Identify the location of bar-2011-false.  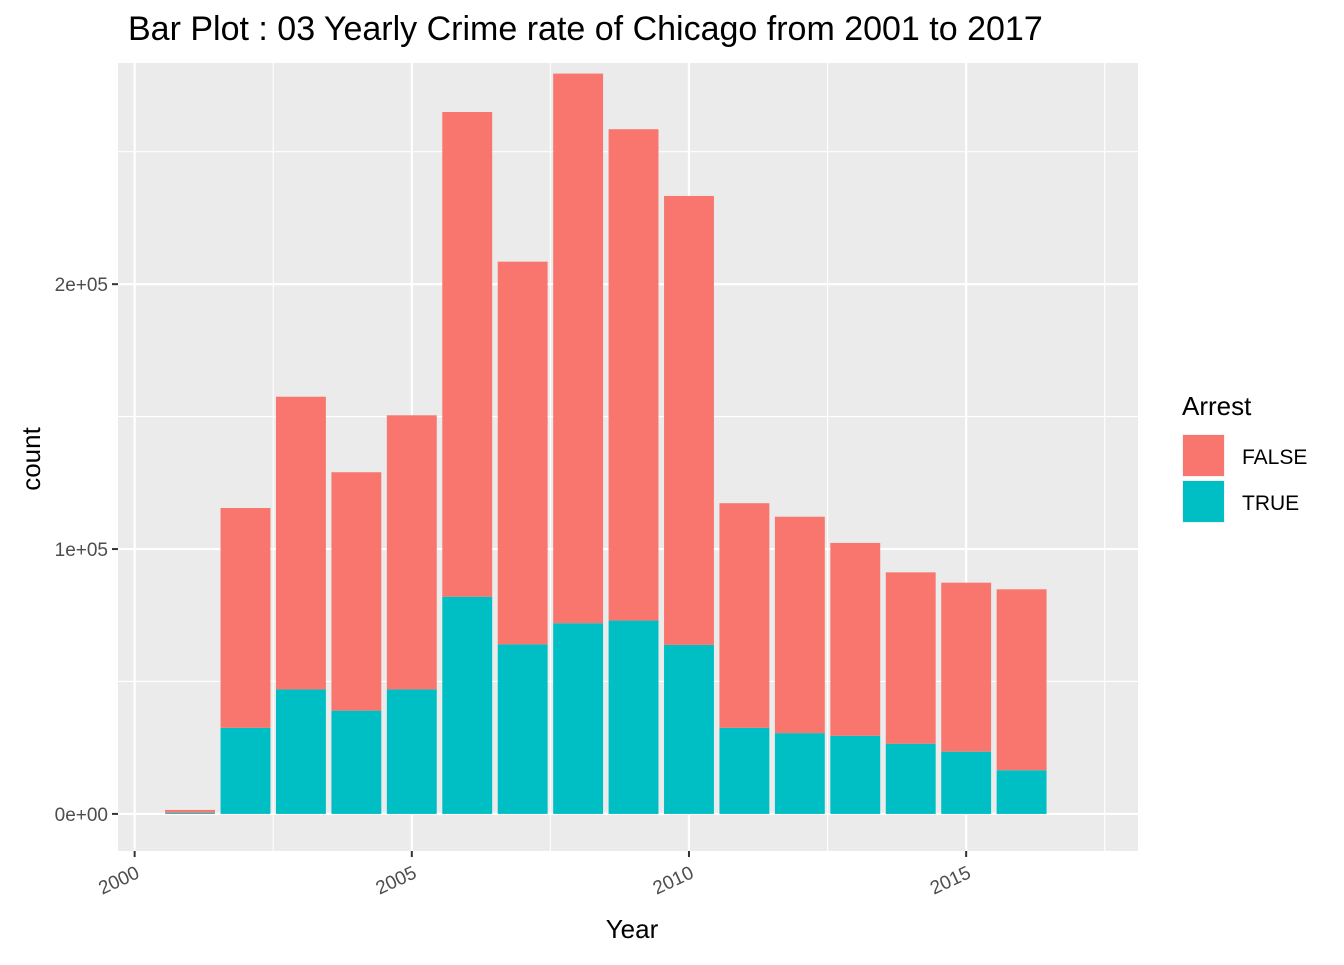
(744, 615).